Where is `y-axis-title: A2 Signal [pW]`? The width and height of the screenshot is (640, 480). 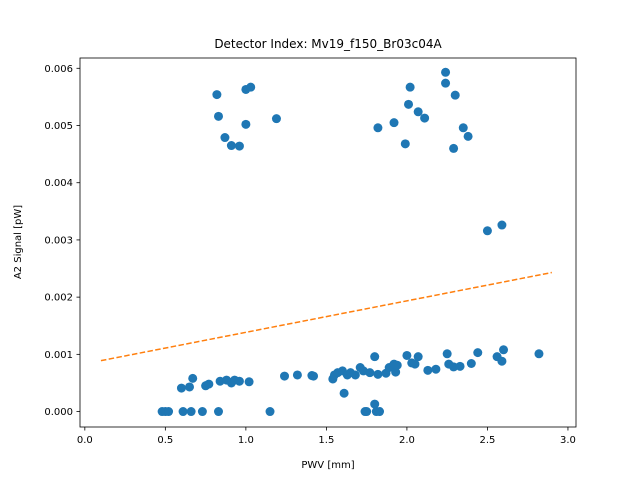
y-axis-title: A2 Signal [pW] is located at coordinates (18, 242).